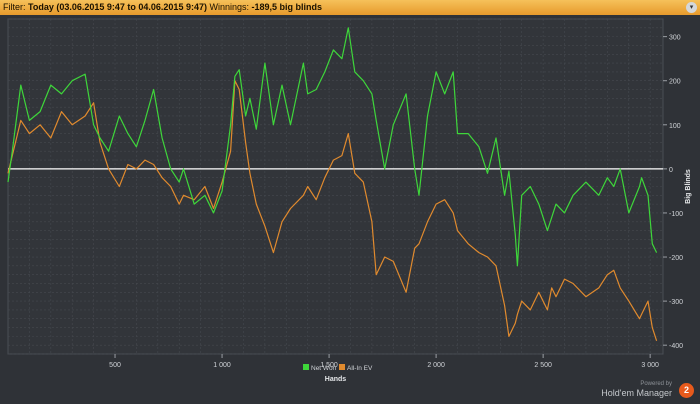 The image size is (700, 404). I want to click on winnings-value: -189,5 big blinds, so click(287, 7).